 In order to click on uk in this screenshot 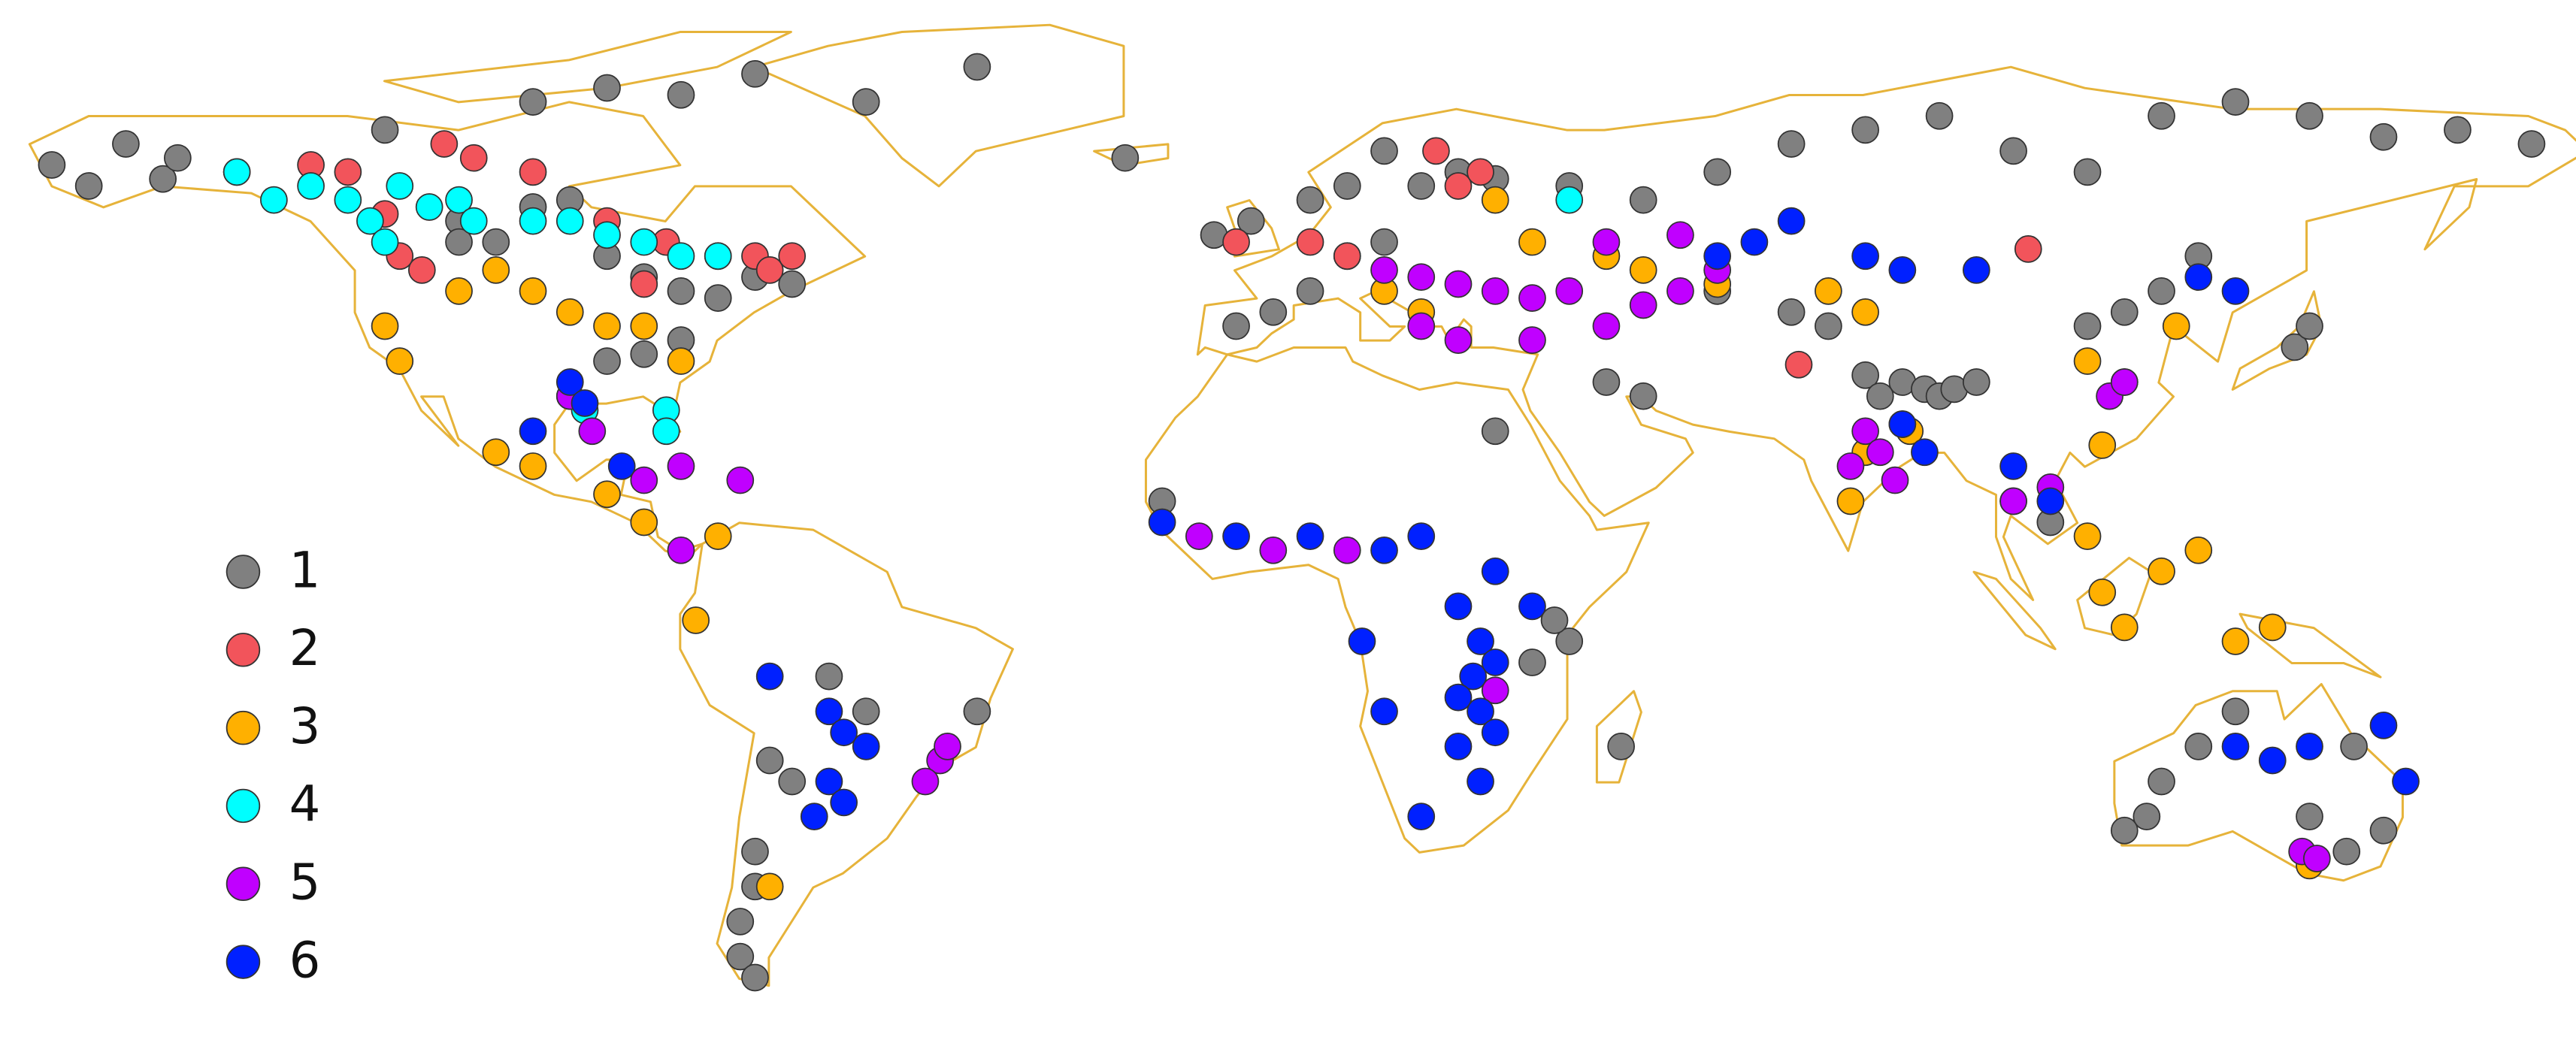, I will do `click(1253, 228)`.